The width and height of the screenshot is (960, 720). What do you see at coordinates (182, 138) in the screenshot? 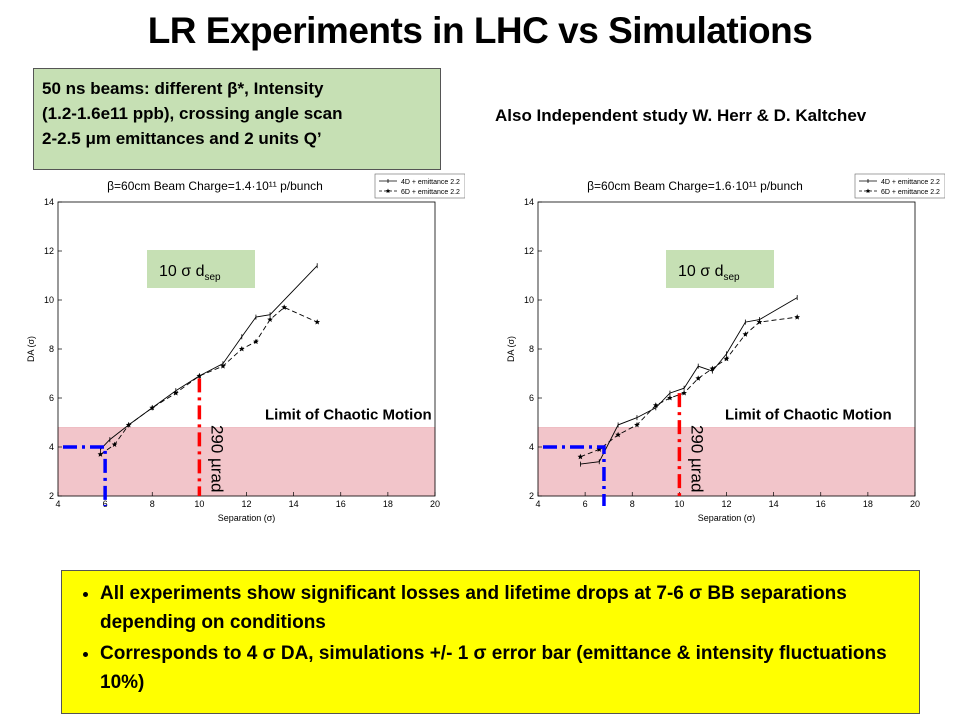
I see `conditions-line-3: 2-2.5 μm emittances and 2 units Q’` at bounding box center [182, 138].